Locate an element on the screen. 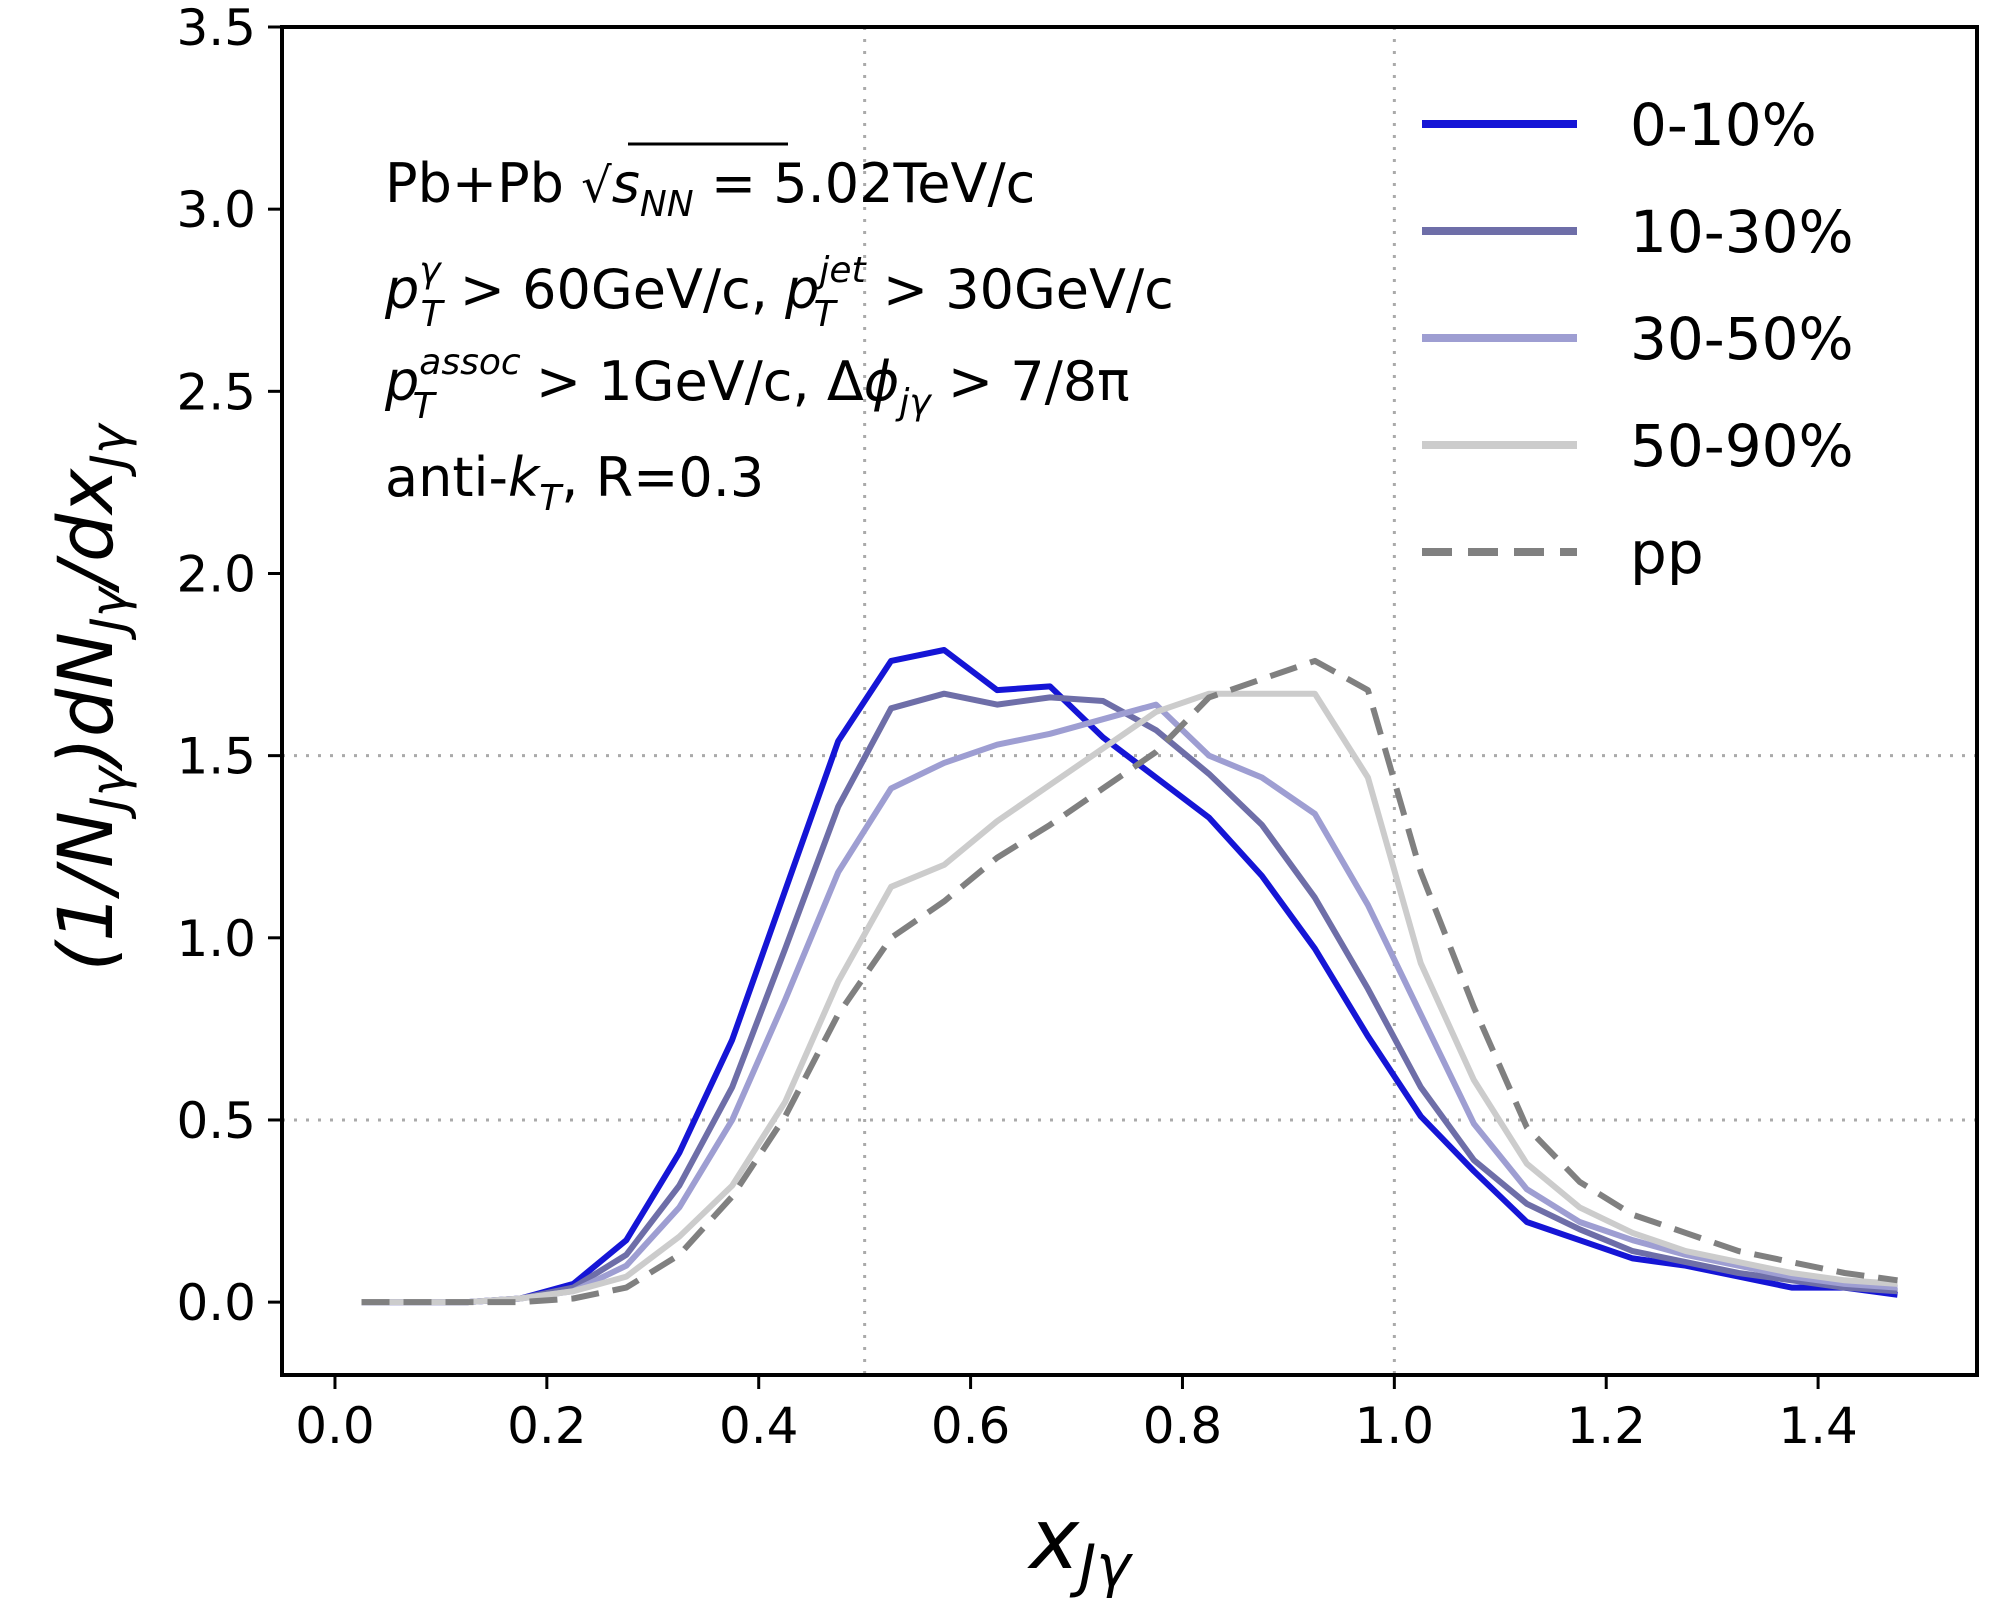  legend-label-pp: pp is located at coordinates (1667, 553).